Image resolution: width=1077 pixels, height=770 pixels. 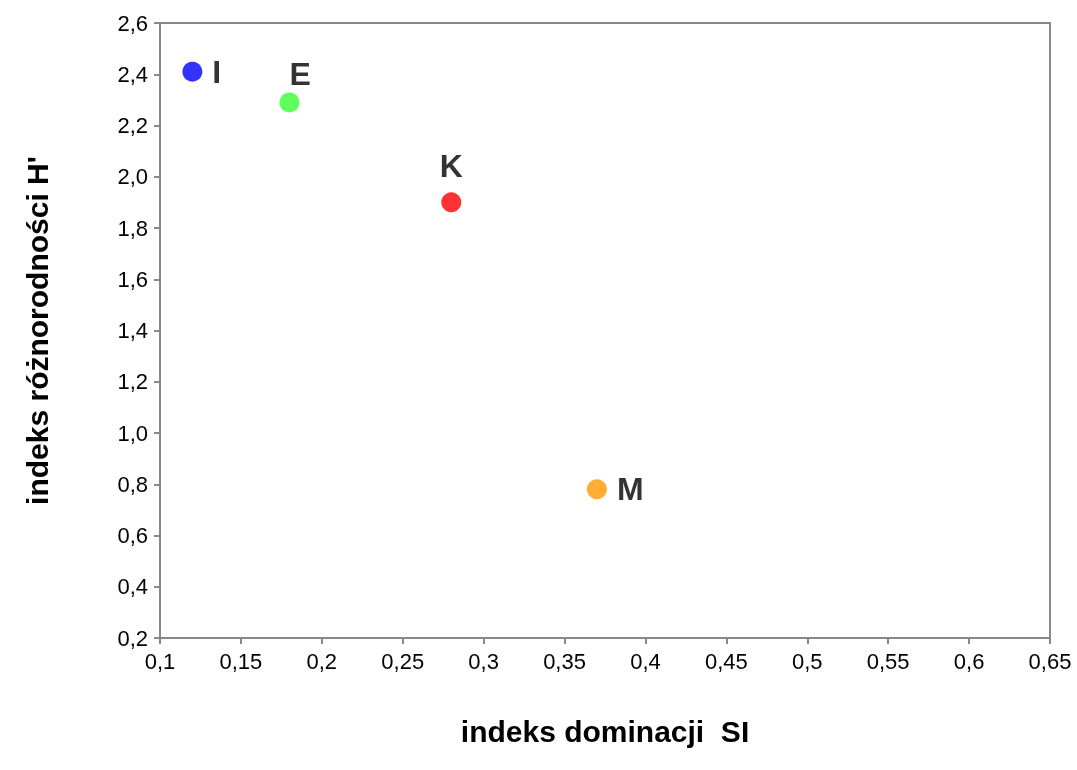 I want to click on x-tick-label: 0,35, so click(x=564, y=661).